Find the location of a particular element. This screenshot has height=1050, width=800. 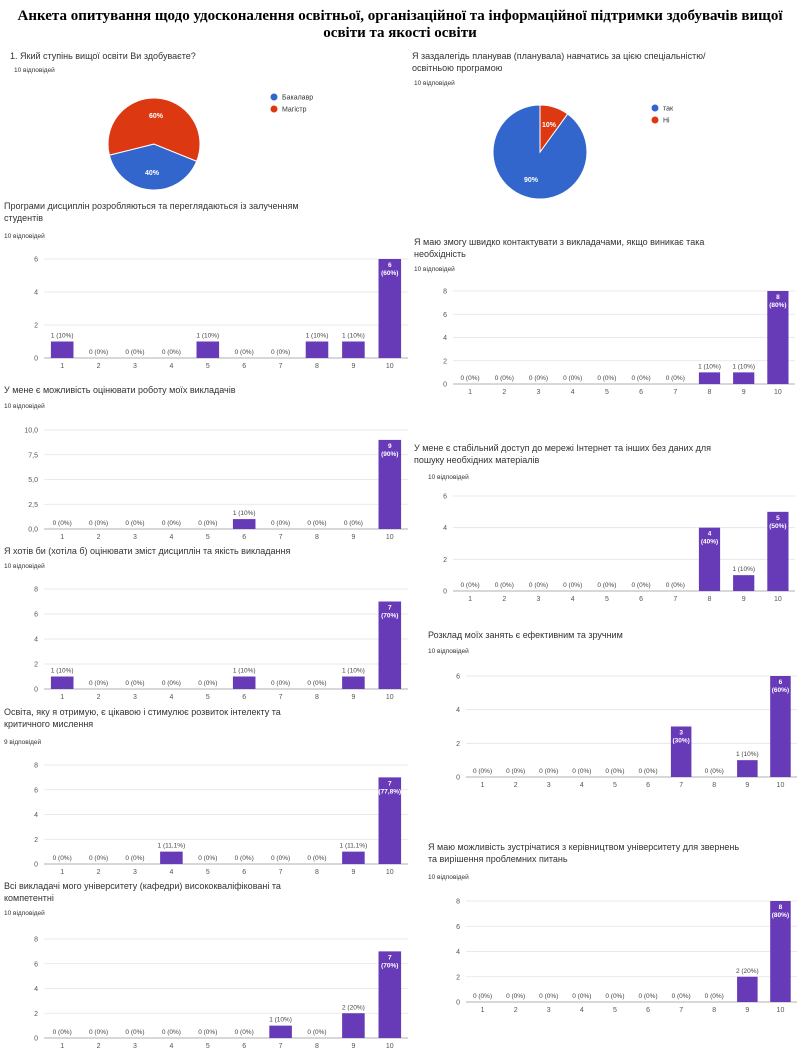

x-tick-label: 9 is located at coordinates (744, 392).